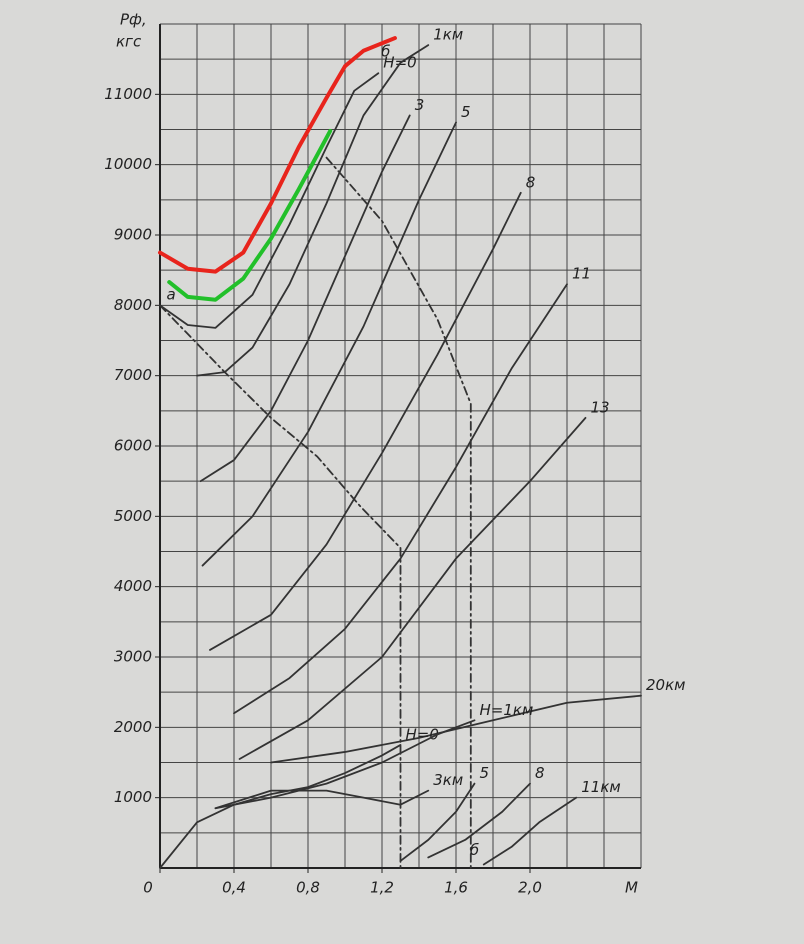 The width and height of the screenshot is (804, 944). What do you see at coordinates (456, 888) in the screenshot?
I see `x-tick-label: 1,6` at bounding box center [456, 888].